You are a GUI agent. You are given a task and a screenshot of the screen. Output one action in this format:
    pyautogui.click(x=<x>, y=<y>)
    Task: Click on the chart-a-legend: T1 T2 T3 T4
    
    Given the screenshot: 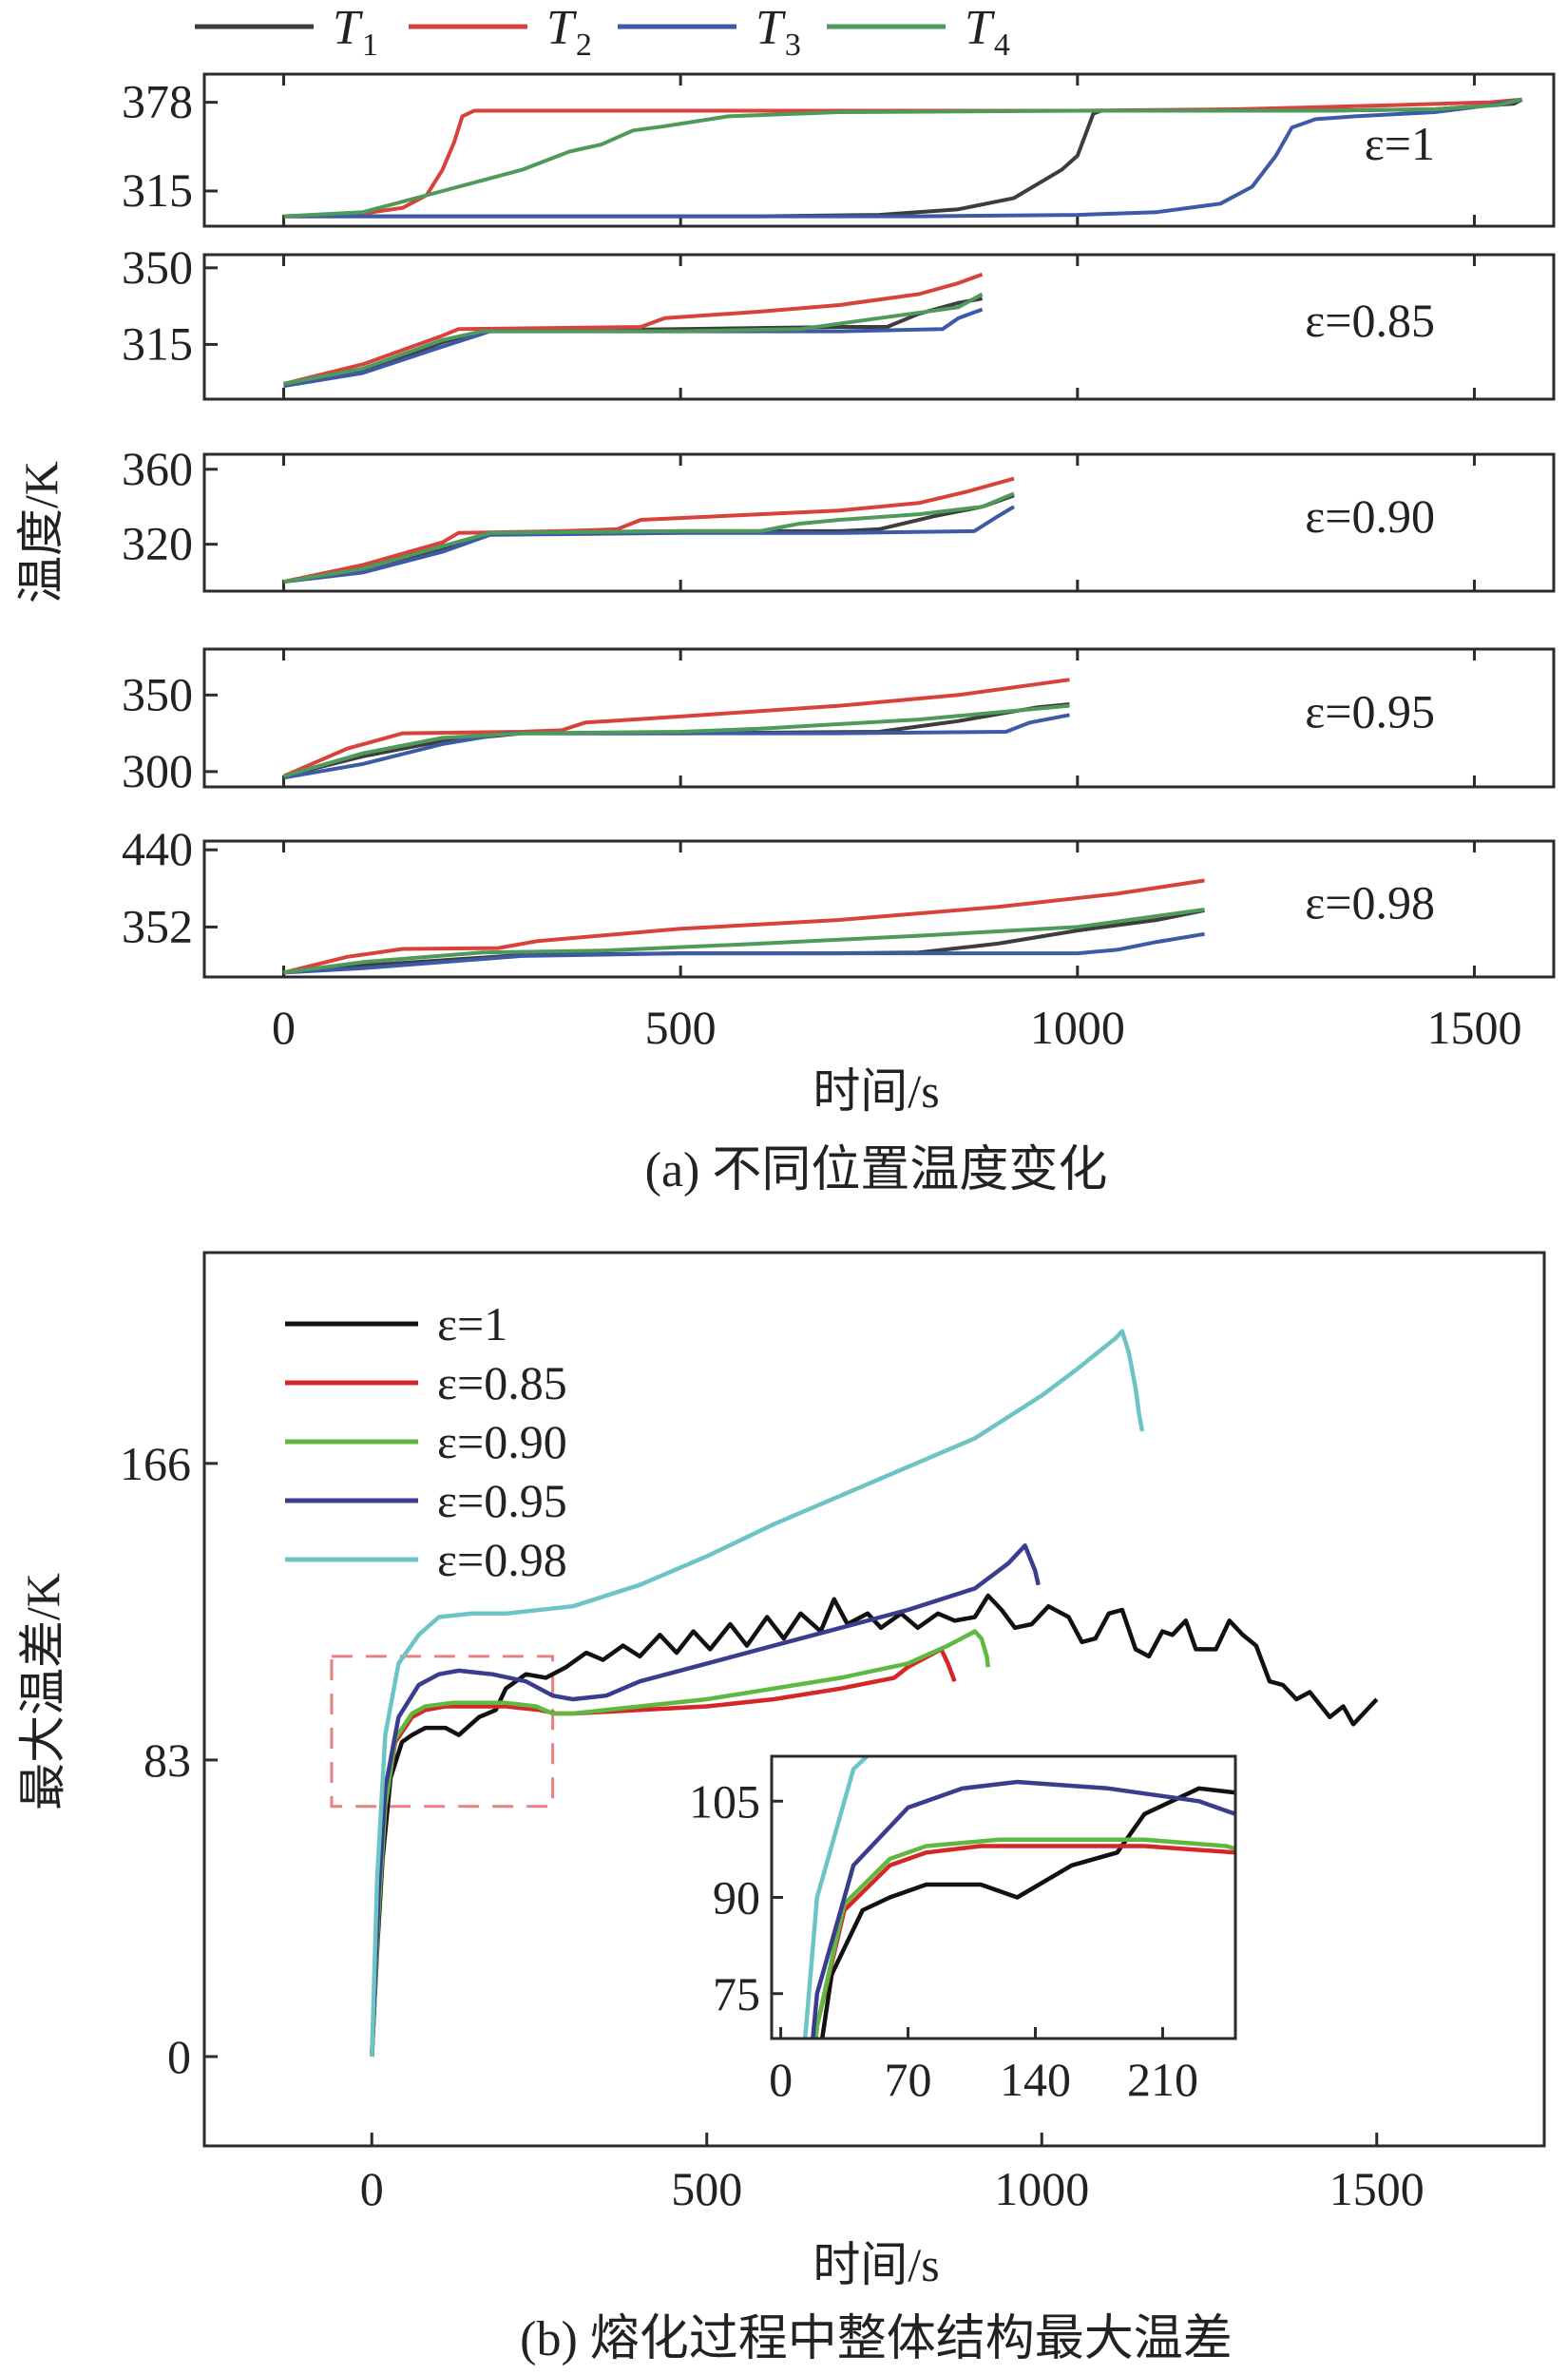 What is the action you would take?
    pyautogui.click(x=603, y=32)
    